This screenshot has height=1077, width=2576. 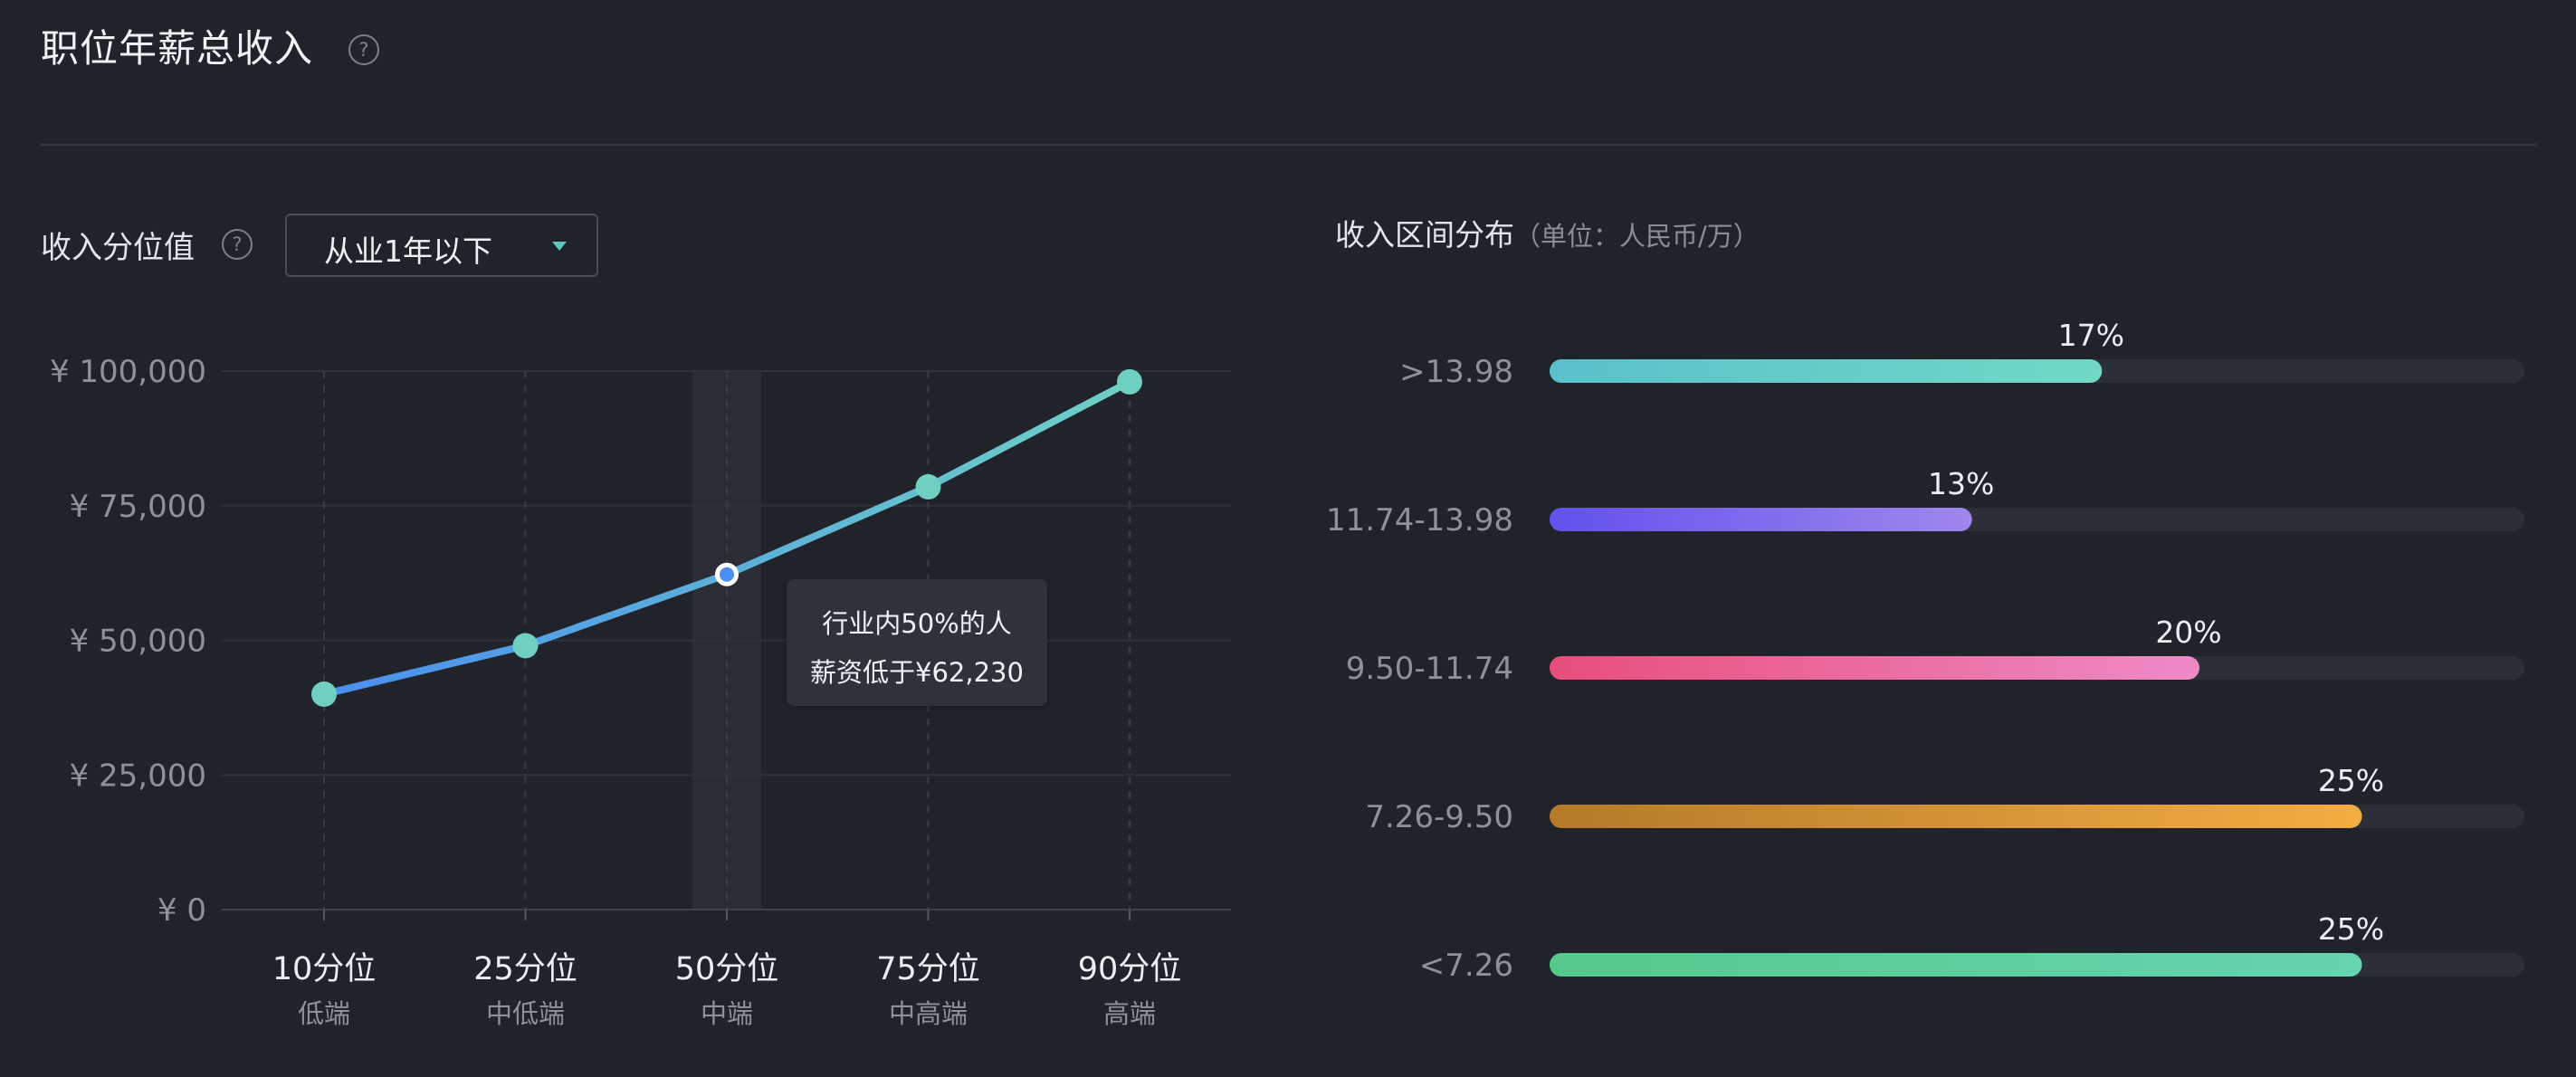 What do you see at coordinates (1420, 520) in the screenshot?
I see `category-label: 11.74-13.98` at bounding box center [1420, 520].